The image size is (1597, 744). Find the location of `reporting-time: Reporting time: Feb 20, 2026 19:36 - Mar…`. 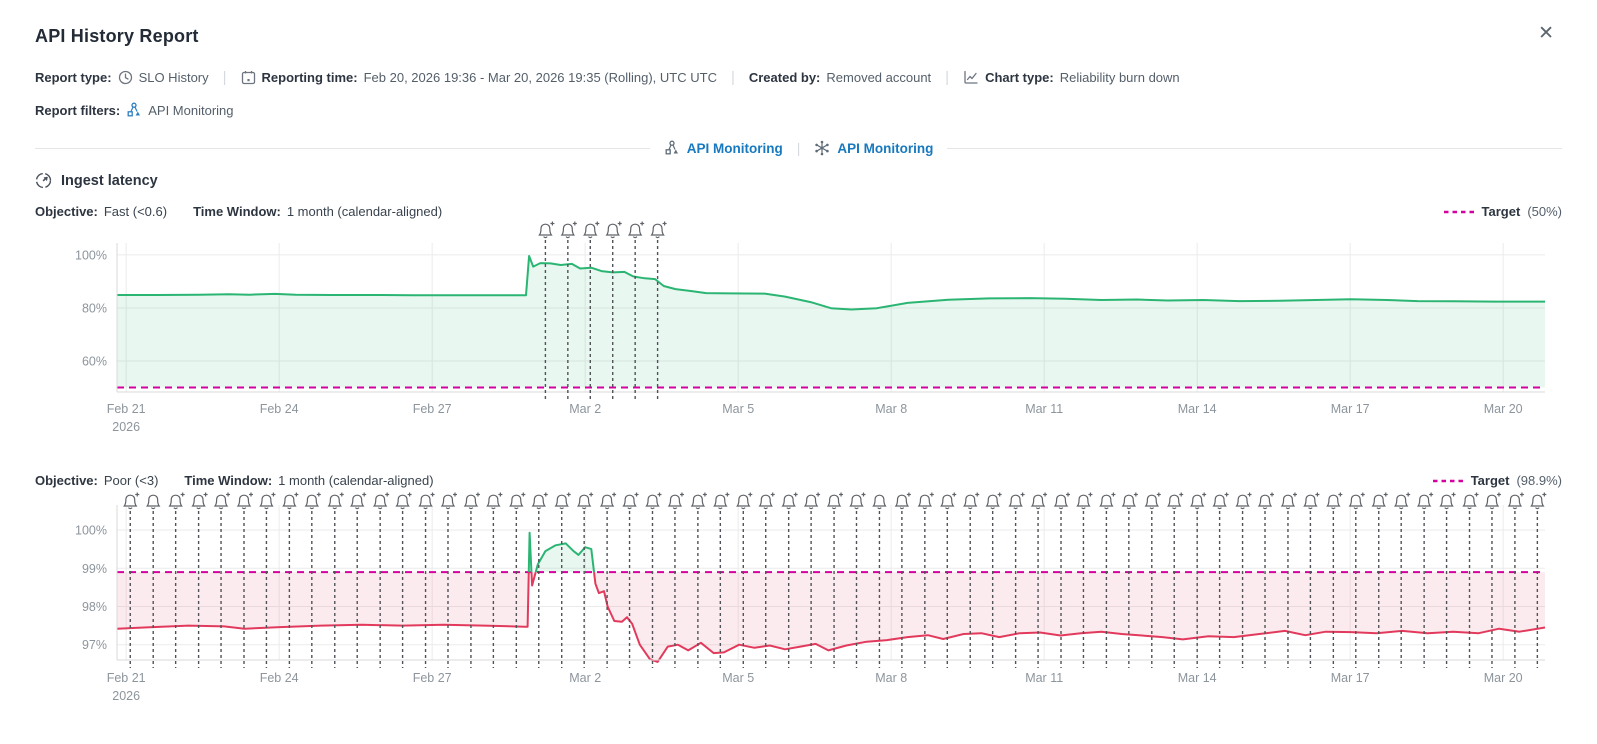

reporting-time: Reporting time: Feb 20, 2026 19:36 - Mar… is located at coordinates (479, 77).